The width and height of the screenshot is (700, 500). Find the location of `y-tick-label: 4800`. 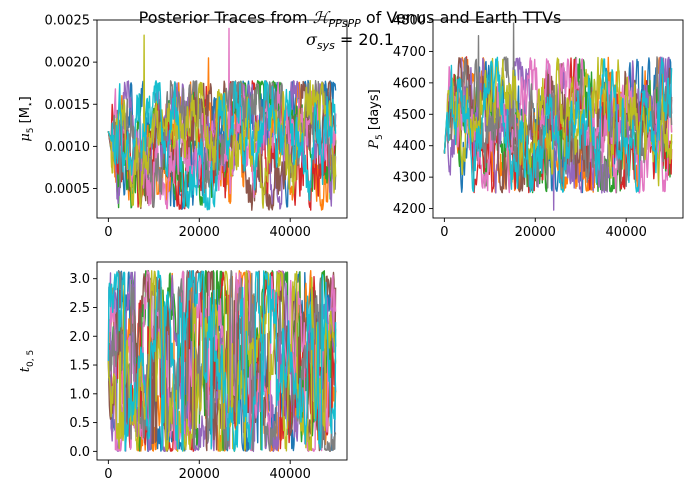

y-tick-label: 4800 is located at coordinates (409, 21).